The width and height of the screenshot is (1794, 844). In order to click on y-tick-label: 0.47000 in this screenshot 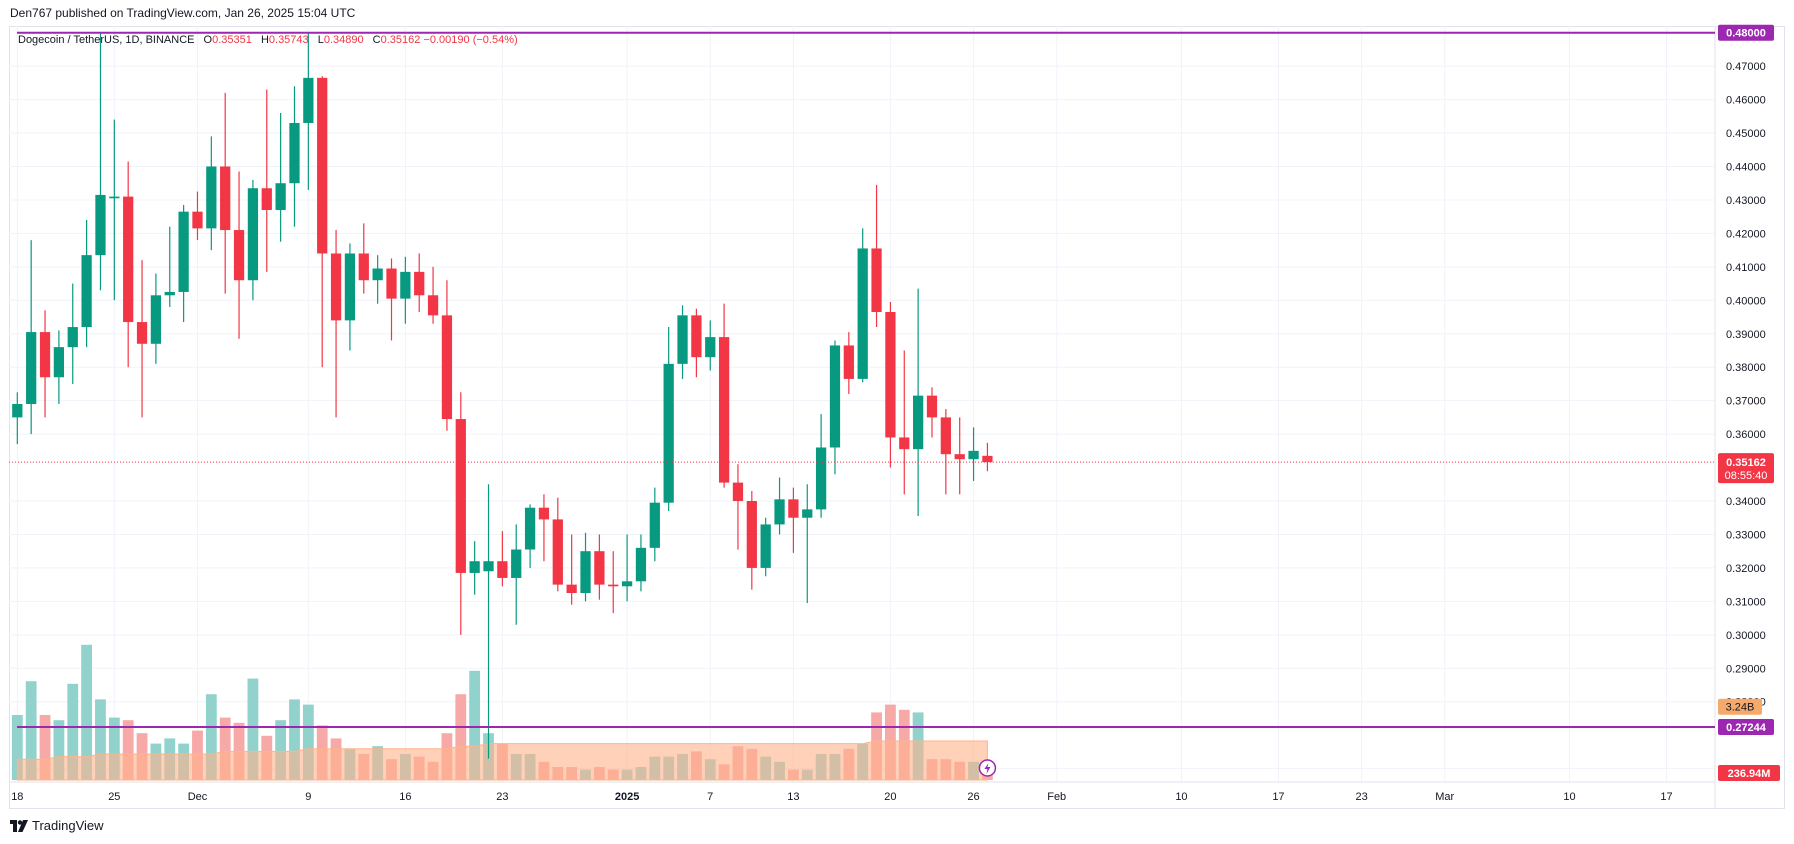, I will do `click(1746, 67)`.